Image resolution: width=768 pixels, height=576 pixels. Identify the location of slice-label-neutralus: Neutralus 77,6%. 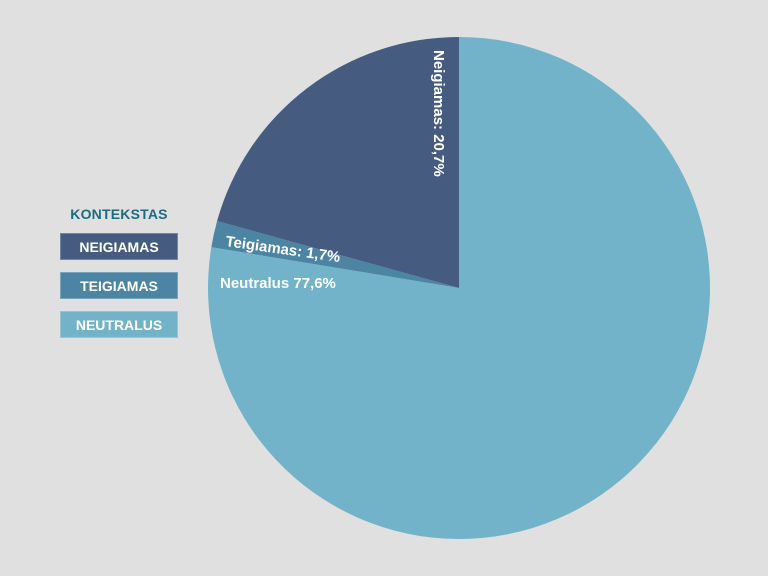
(278, 283).